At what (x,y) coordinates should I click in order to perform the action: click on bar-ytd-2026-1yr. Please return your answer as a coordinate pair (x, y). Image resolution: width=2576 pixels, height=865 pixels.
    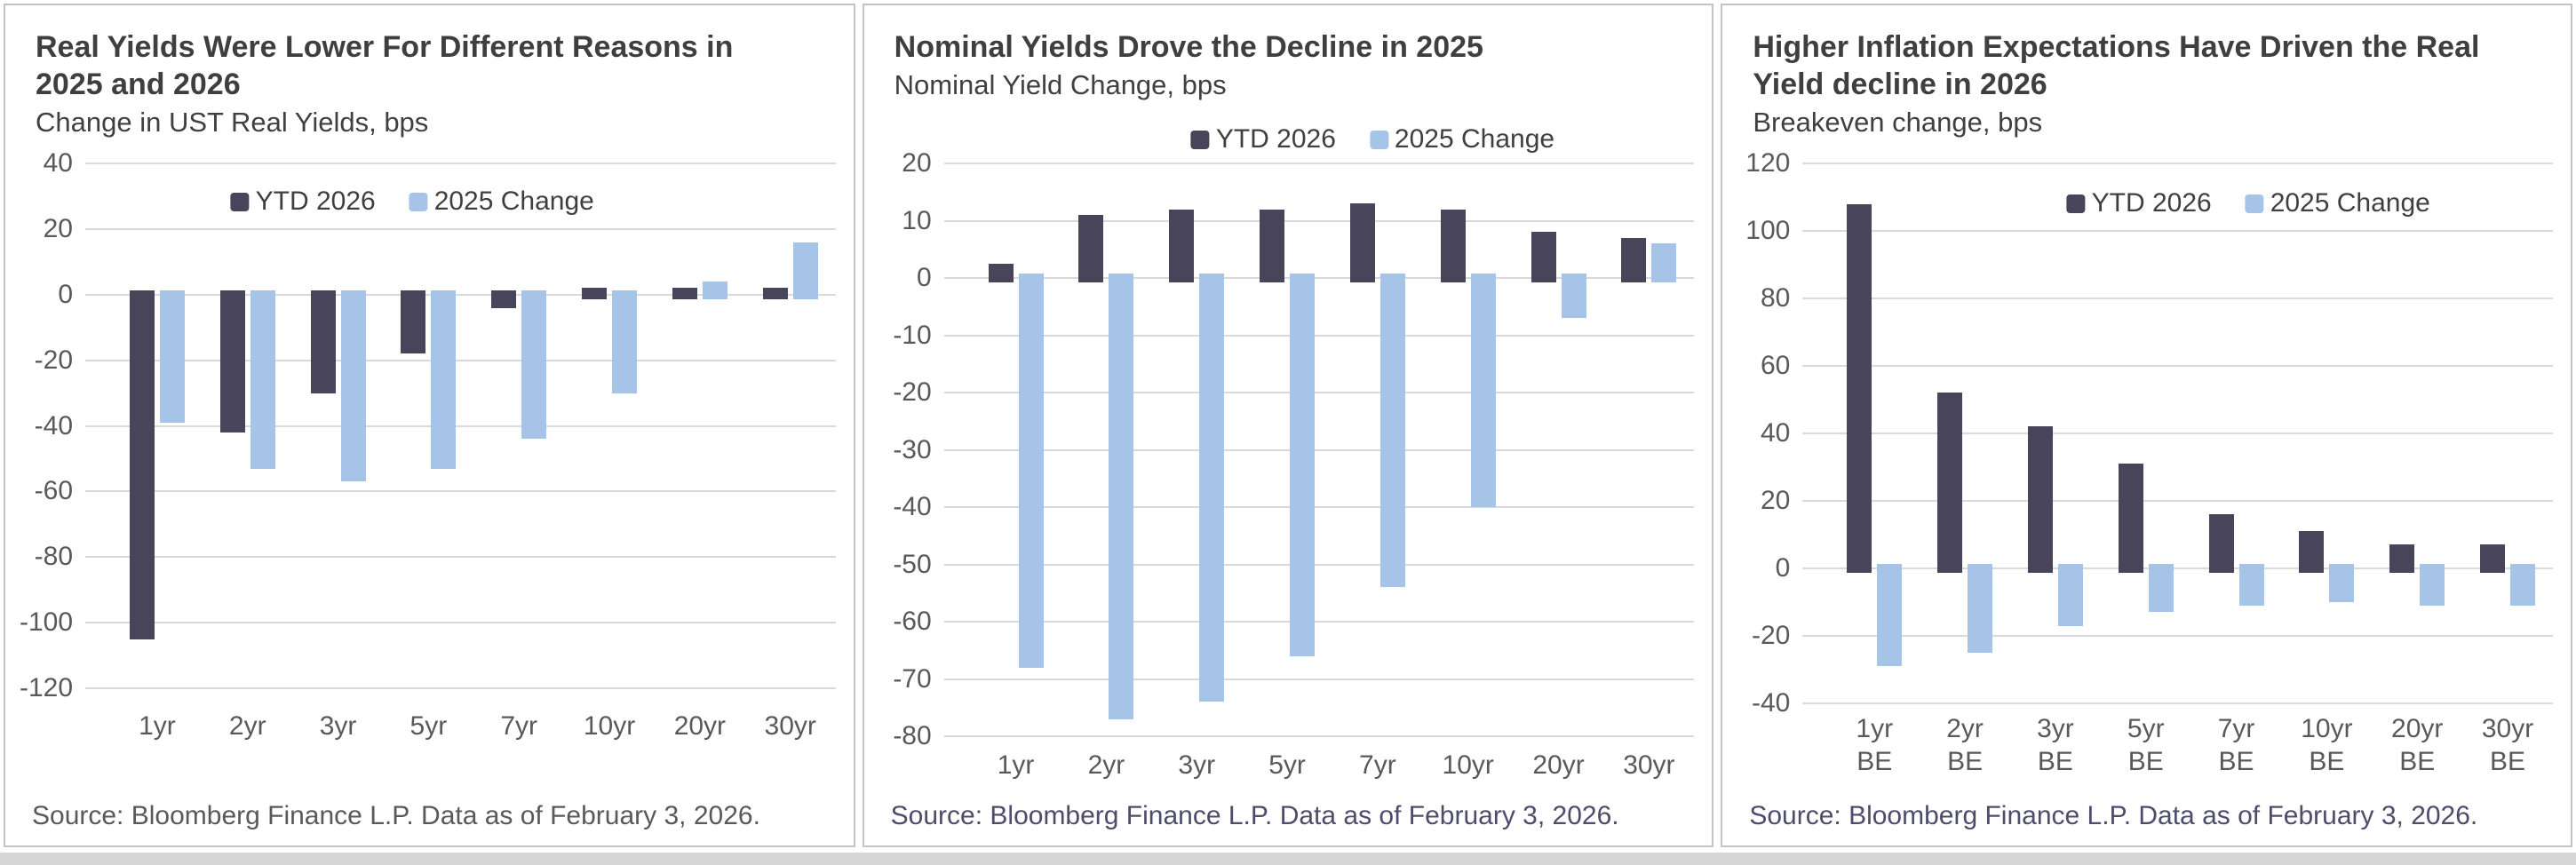
    Looking at the image, I should click on (1001, 272).